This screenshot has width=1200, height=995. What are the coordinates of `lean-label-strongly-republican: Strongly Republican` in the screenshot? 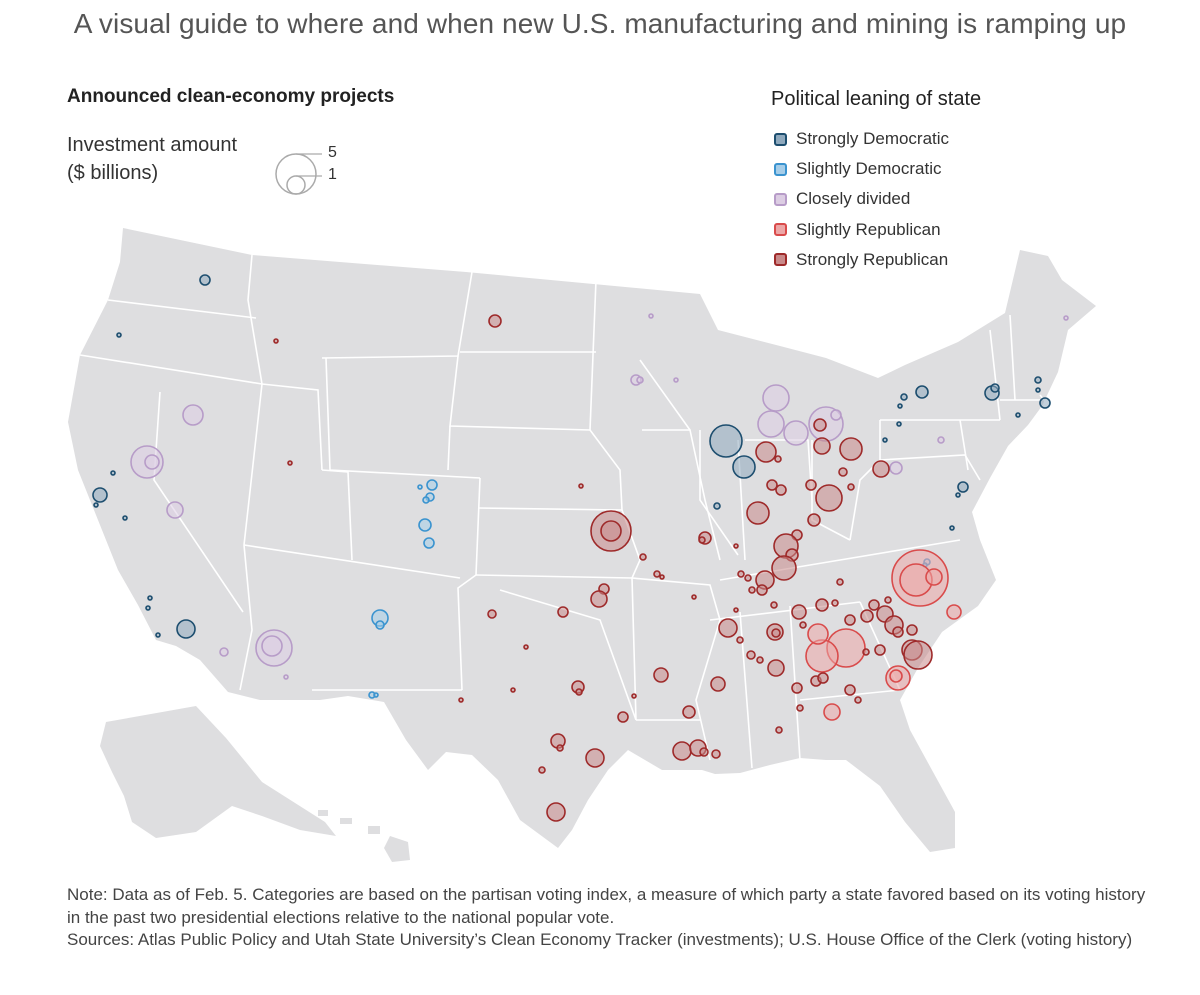 It's located at (872, 259).